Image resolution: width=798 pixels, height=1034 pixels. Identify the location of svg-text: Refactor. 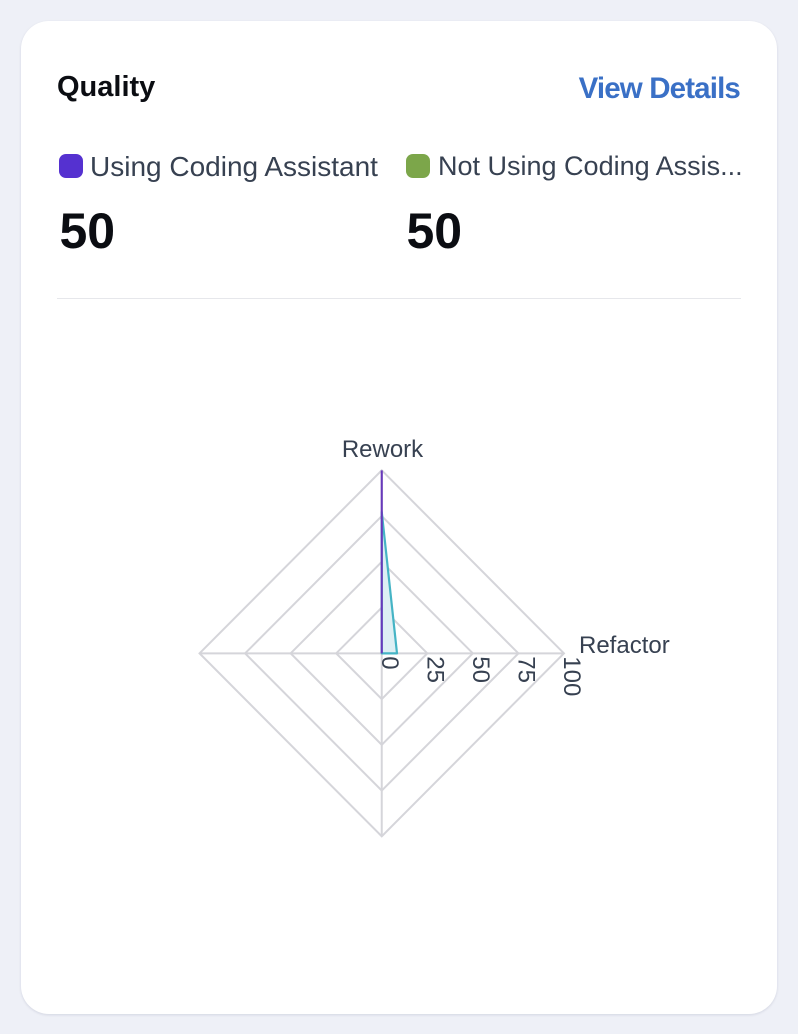
(624, 645).